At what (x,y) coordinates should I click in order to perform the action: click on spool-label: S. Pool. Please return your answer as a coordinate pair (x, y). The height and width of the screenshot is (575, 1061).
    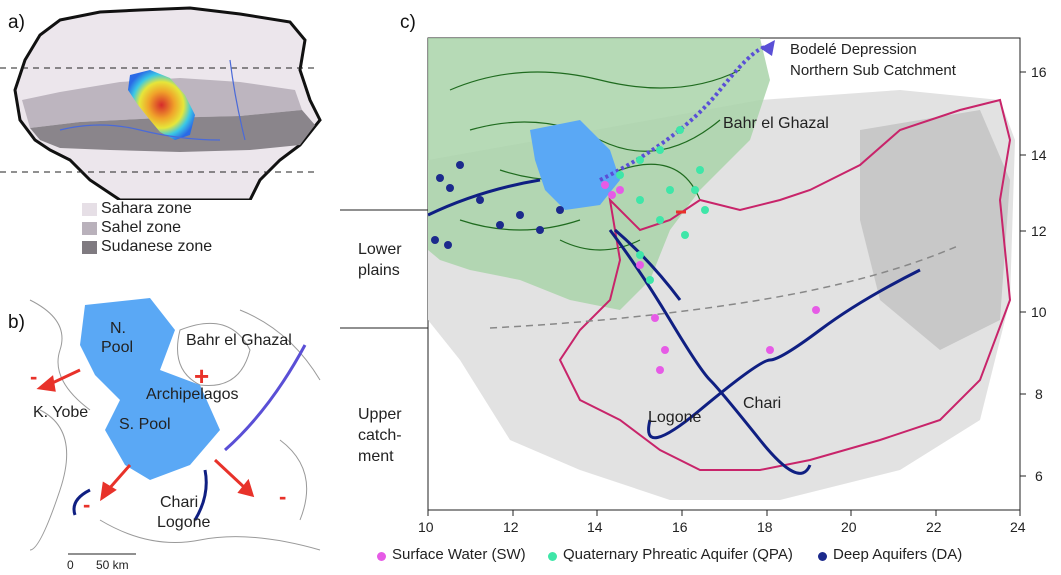
    Looking at the image, I should click on (145, 424).